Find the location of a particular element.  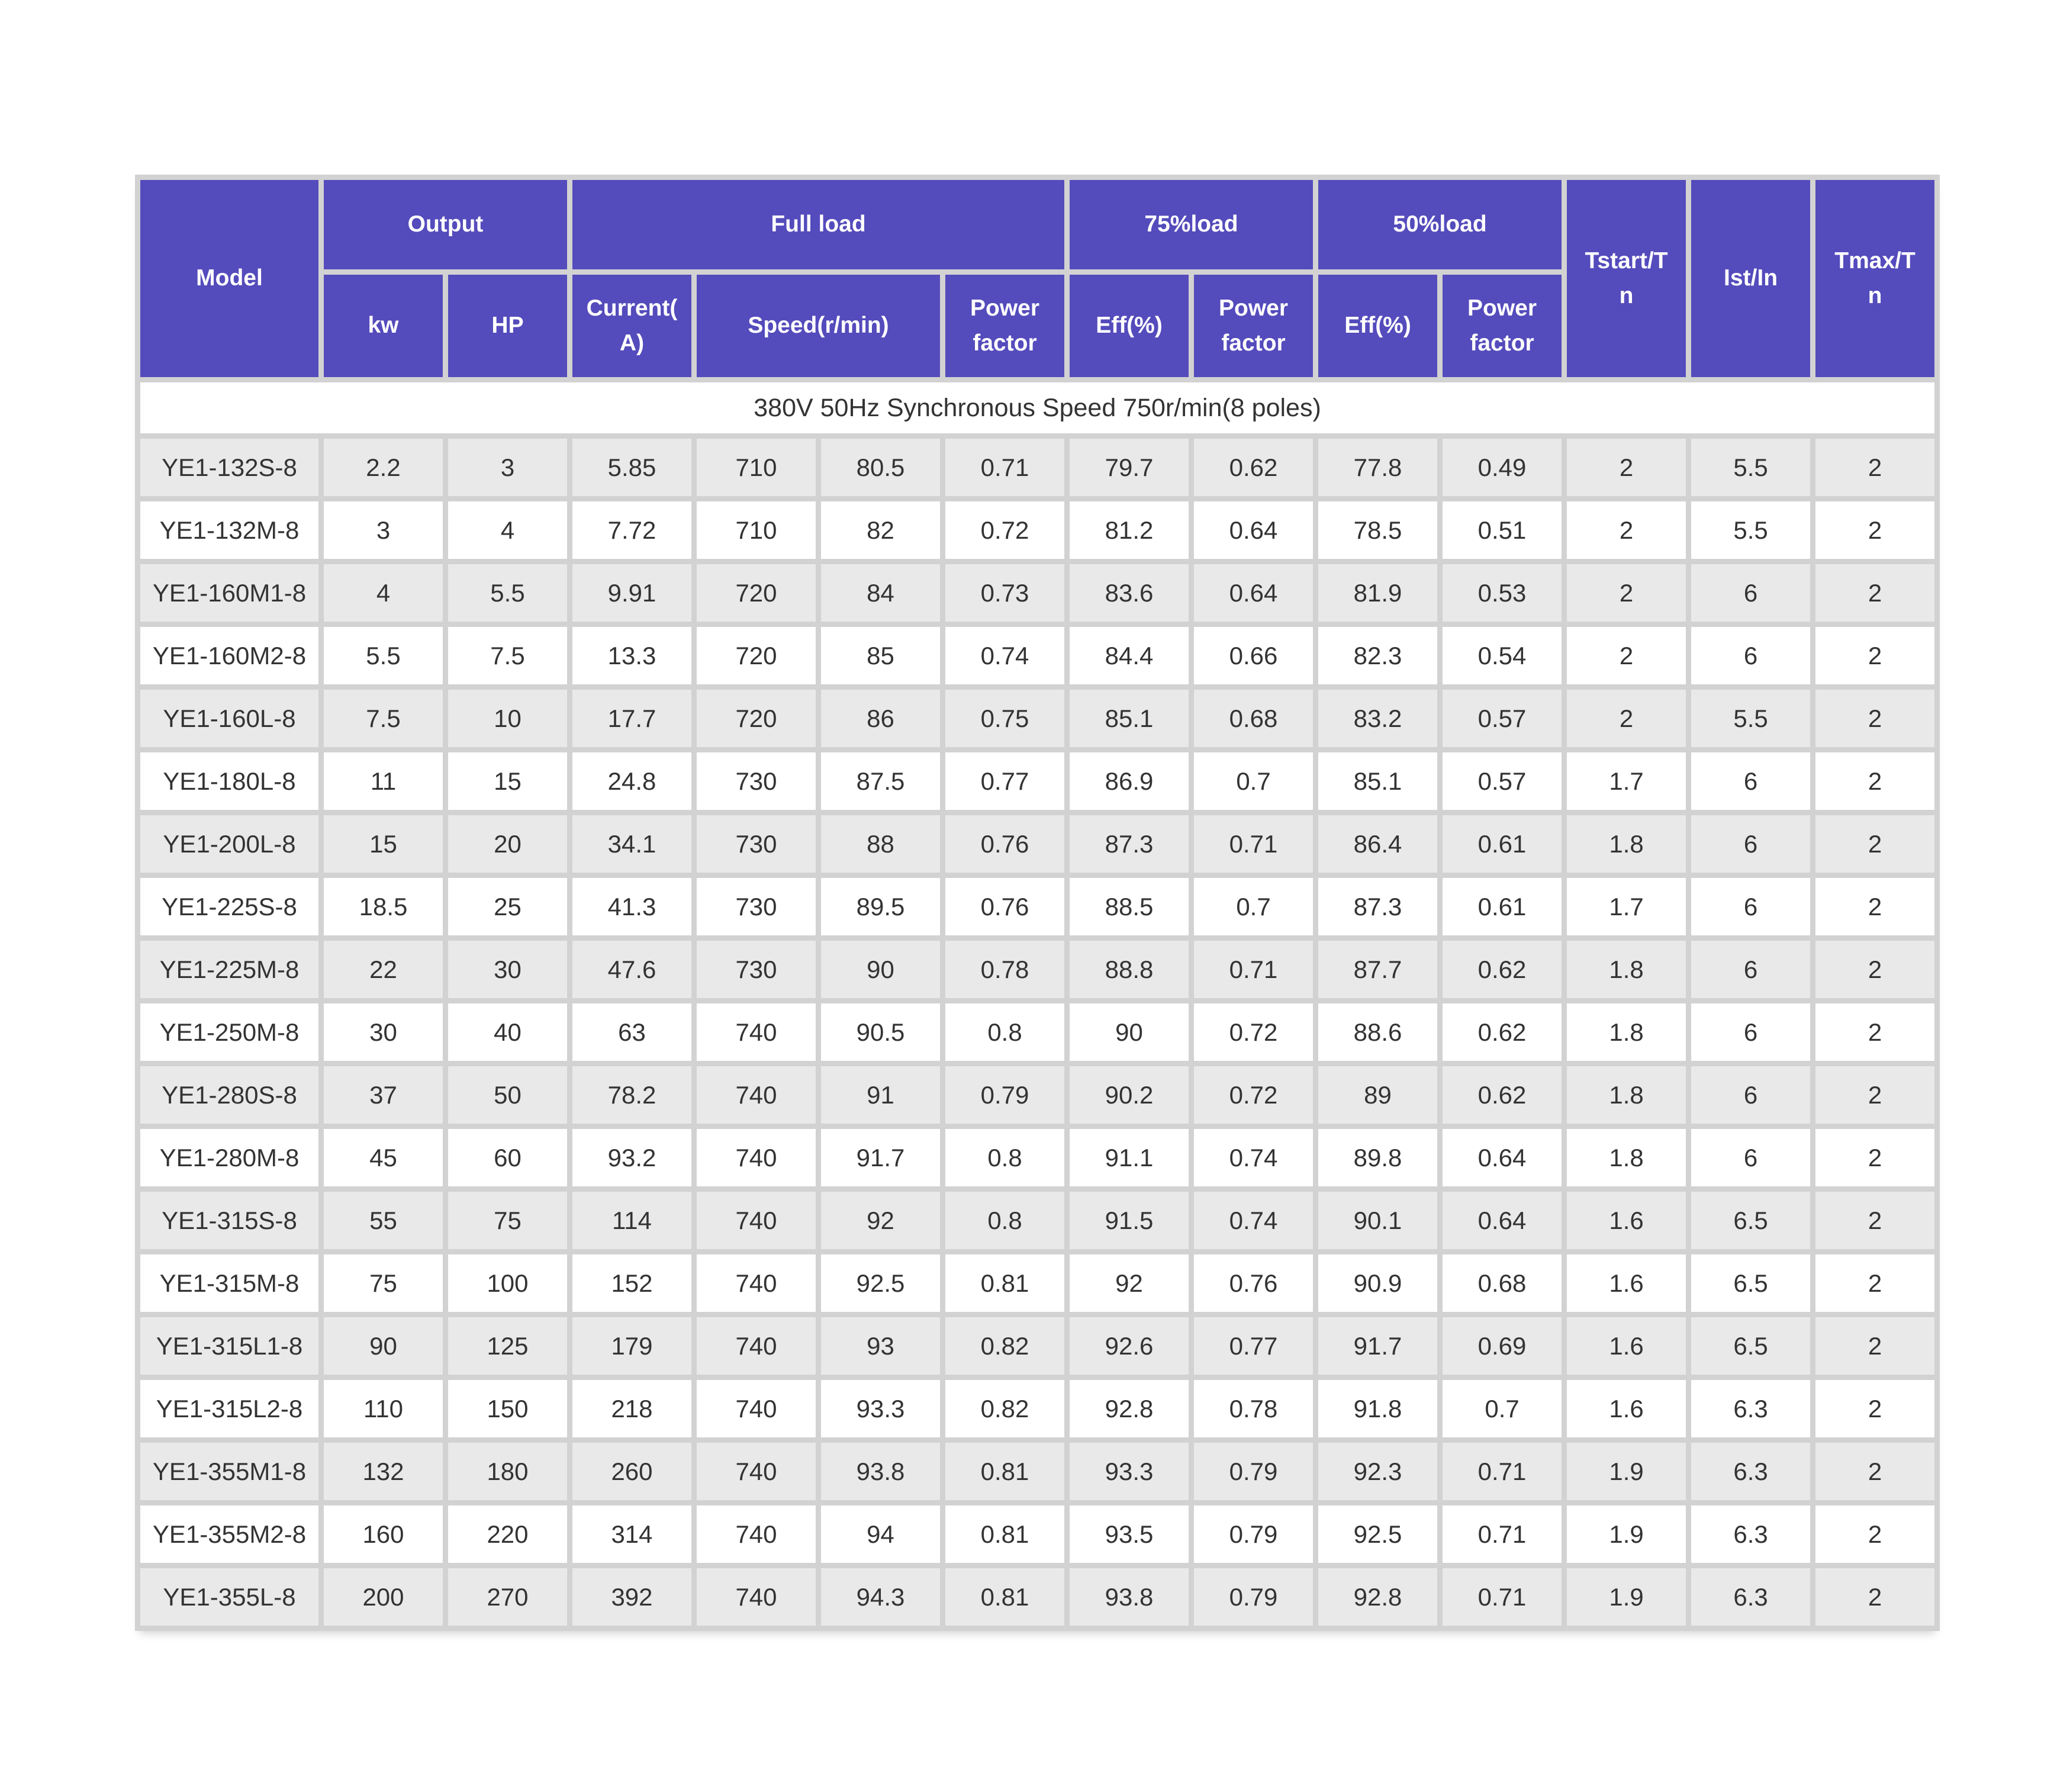

value-cell: 0.49 is located at coordinates (1502, 467).